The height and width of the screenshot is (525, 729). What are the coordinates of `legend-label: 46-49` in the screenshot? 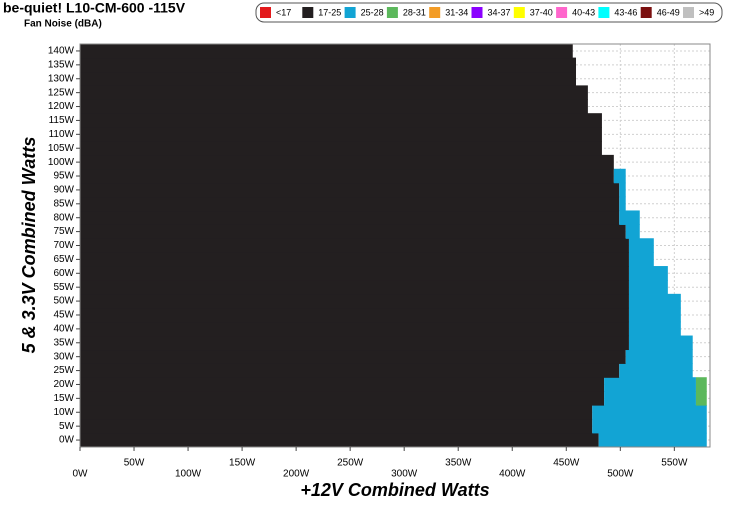 It's located at (668, 12).